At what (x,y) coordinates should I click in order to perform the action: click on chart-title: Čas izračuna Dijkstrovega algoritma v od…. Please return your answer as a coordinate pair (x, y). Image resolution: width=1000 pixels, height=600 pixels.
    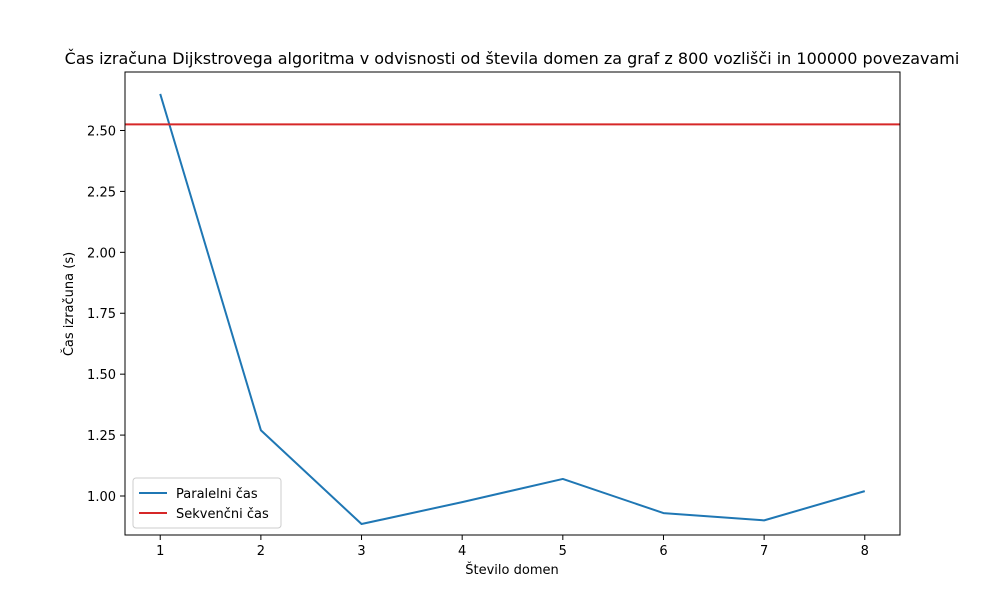
    Looking at the image, I should click on (512, 58).